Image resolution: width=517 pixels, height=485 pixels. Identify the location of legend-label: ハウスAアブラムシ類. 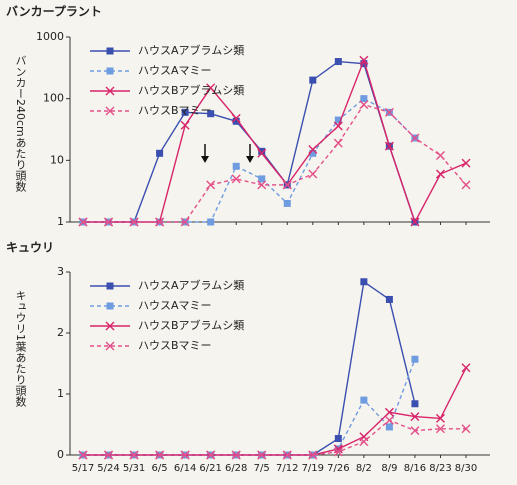
(191, 50).